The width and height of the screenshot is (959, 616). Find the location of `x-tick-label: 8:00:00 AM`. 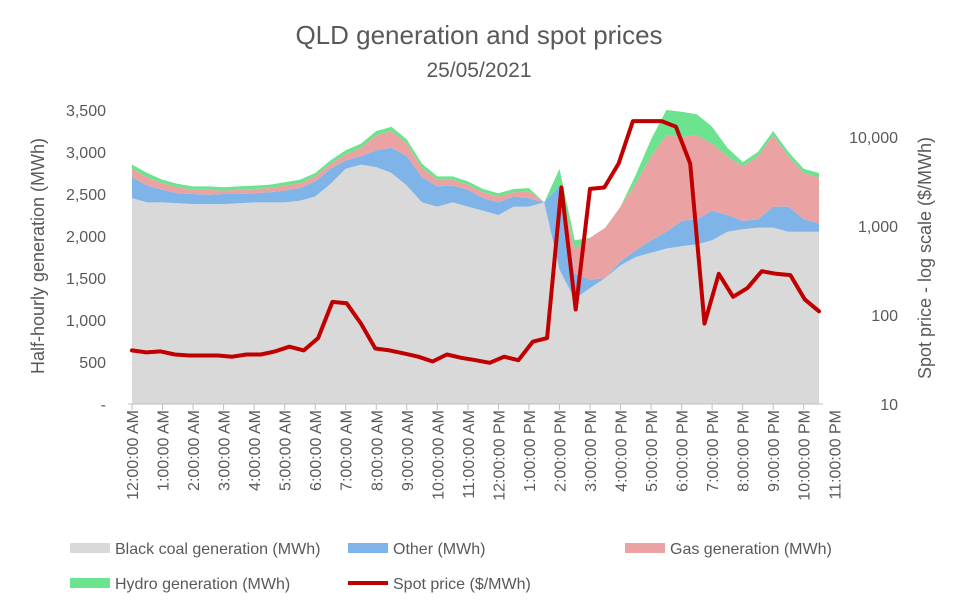

x-tick-label: 8:00:00 AM is located at coordinates (377, 450).